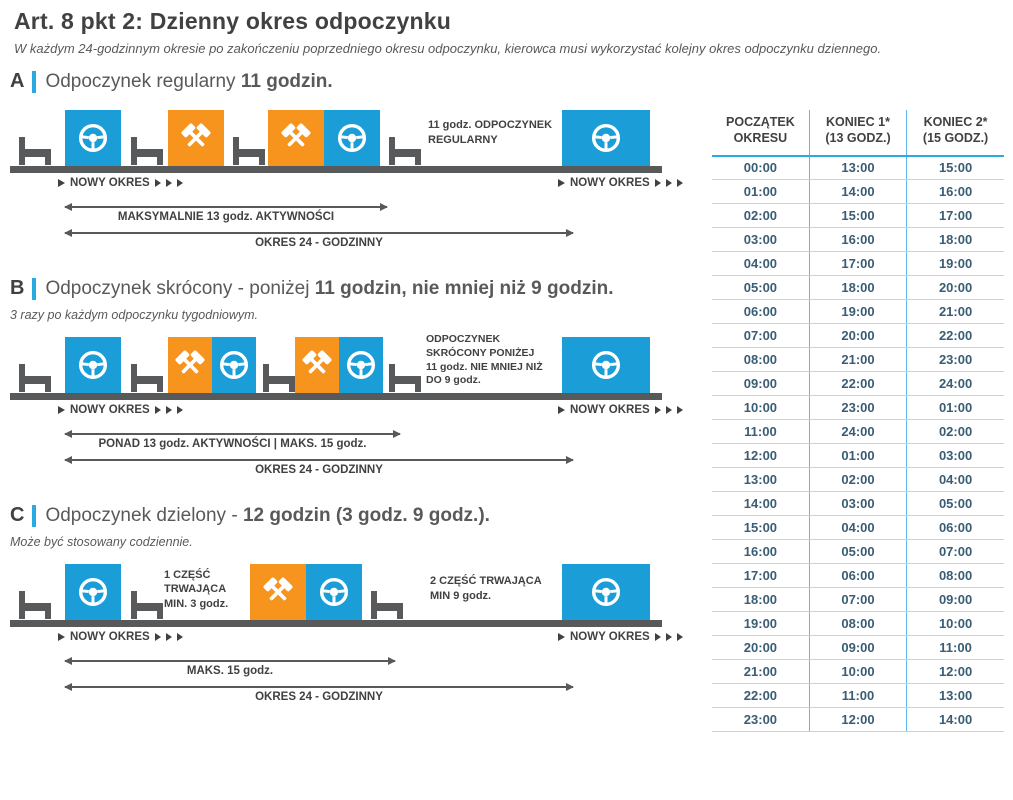 The width and height of the screenshot is (1013, 800). What do you see at coordinates (296, 138) in the screenshot?
I see `work-box` at bounding box center [296, 138].